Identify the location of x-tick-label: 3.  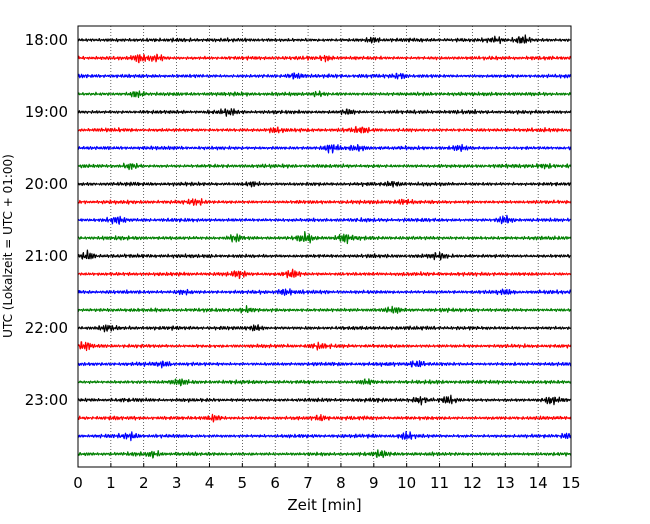
(177, 483).